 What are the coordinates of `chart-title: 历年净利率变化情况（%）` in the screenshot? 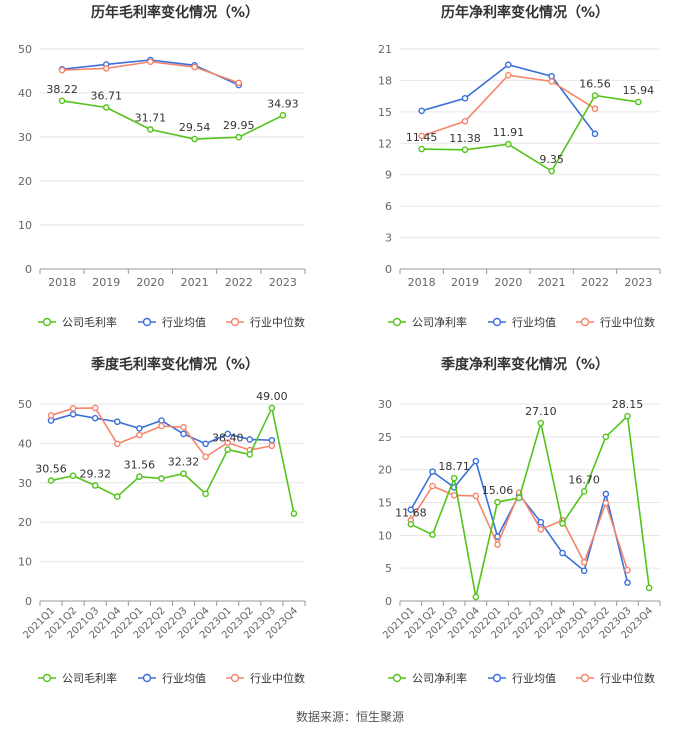 It's located at (525, 12).